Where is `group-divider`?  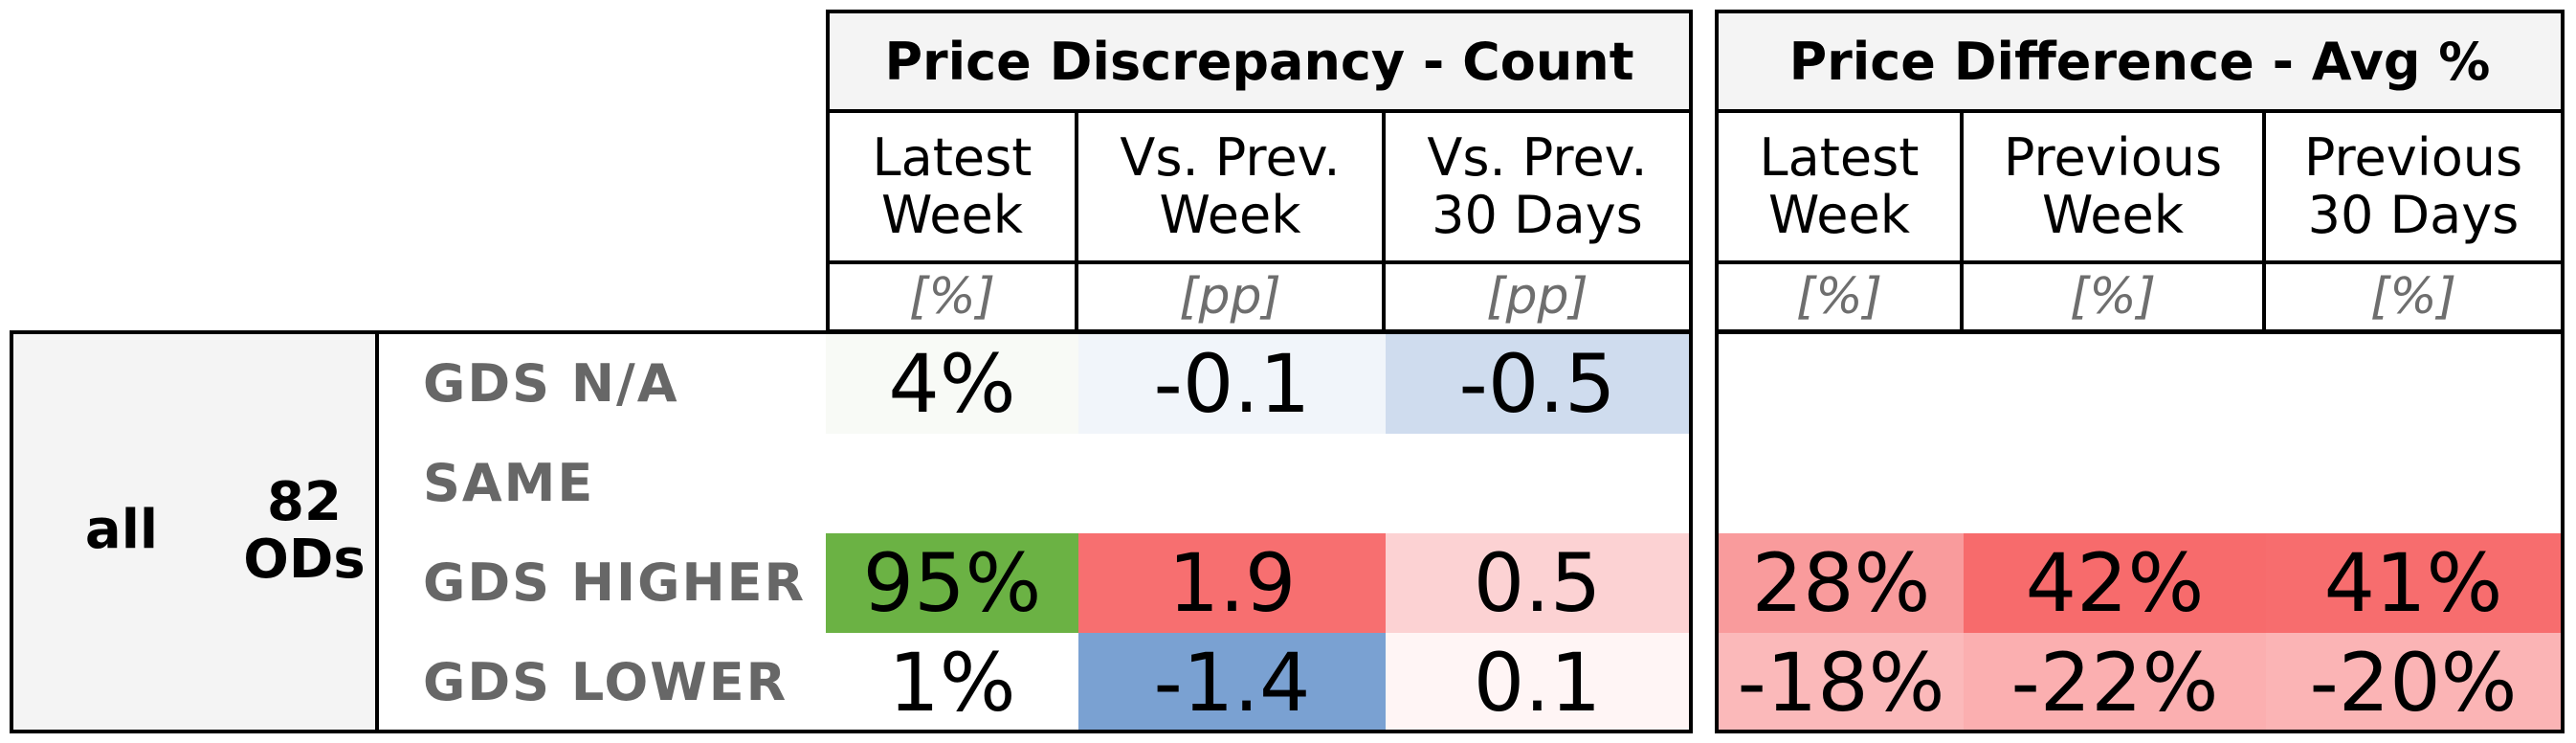
group-divider is located at coordinates (377, 531).